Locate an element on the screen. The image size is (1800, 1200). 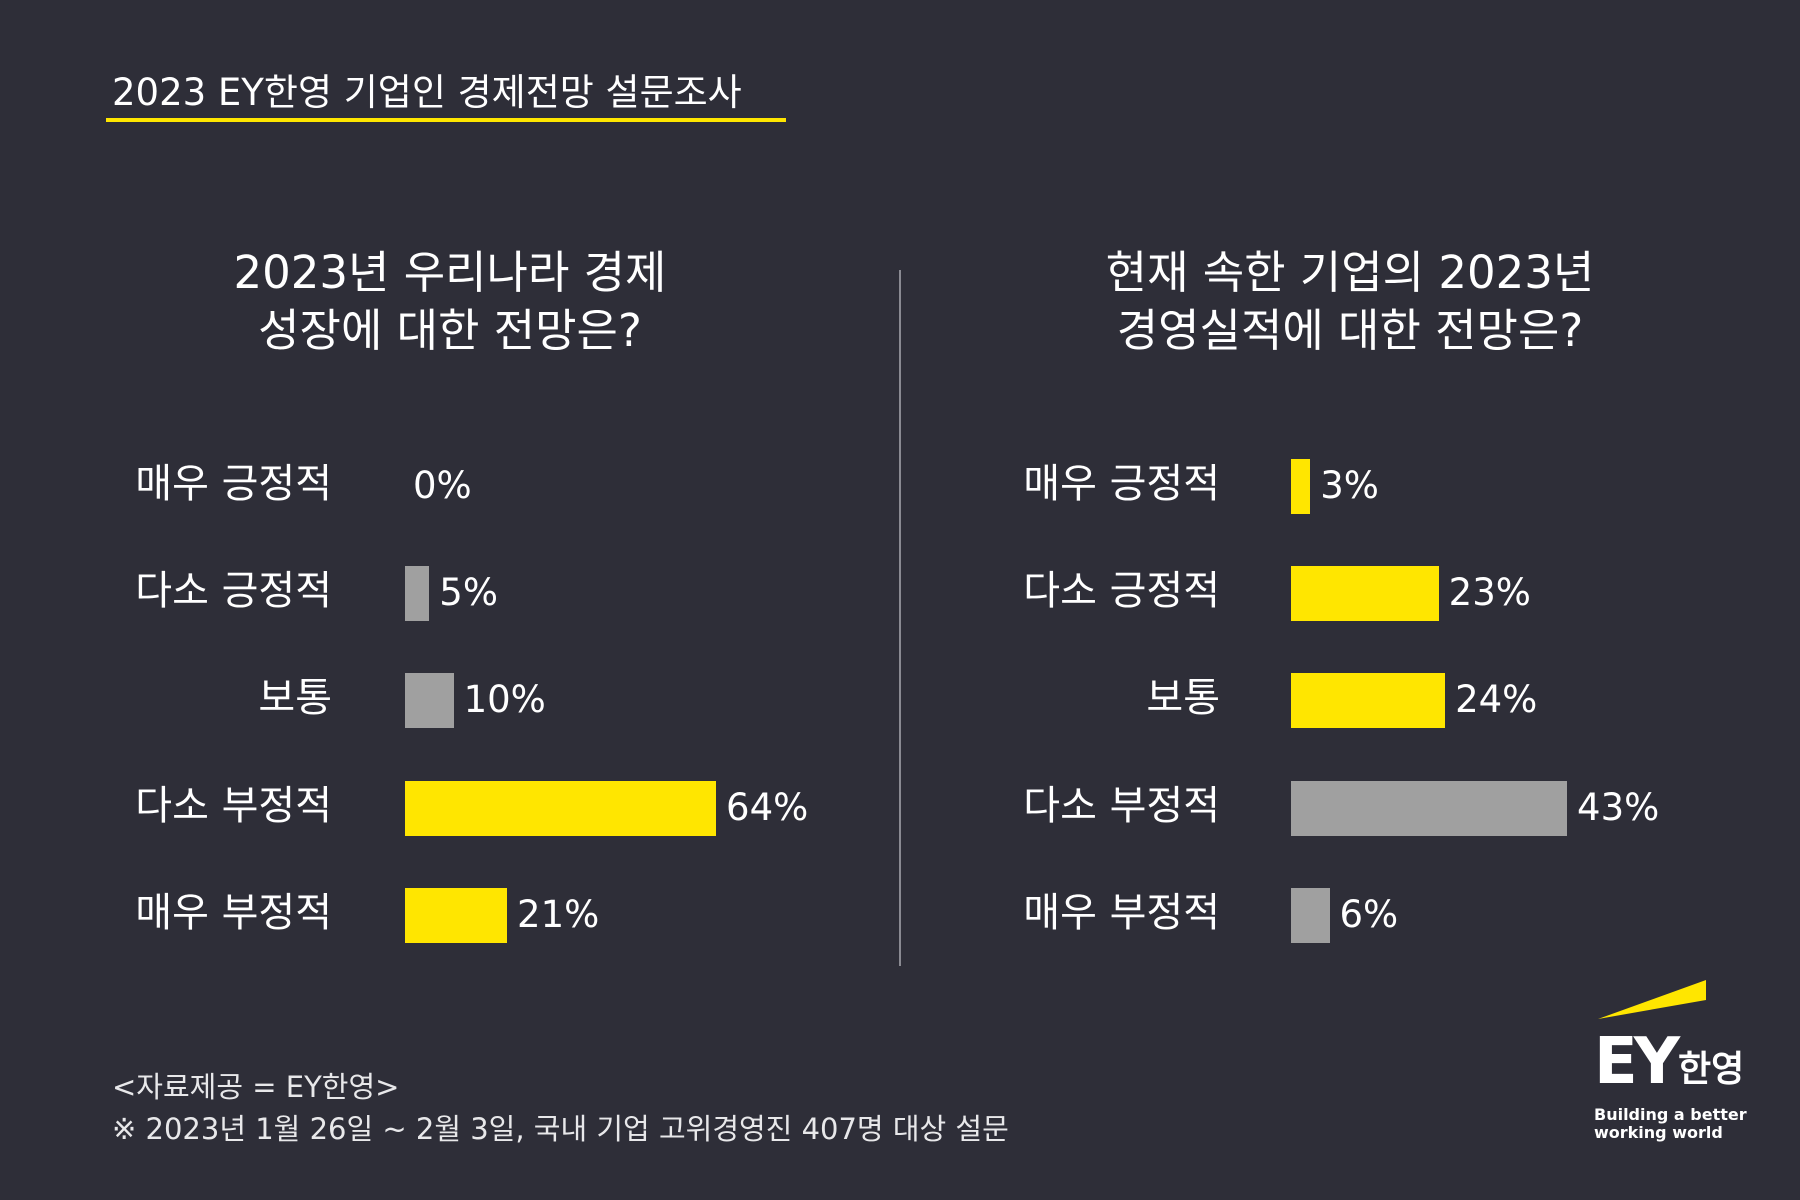
left-chart-title-line1: 2023년 우리나라 경제 is located at coordinates (450, 272).